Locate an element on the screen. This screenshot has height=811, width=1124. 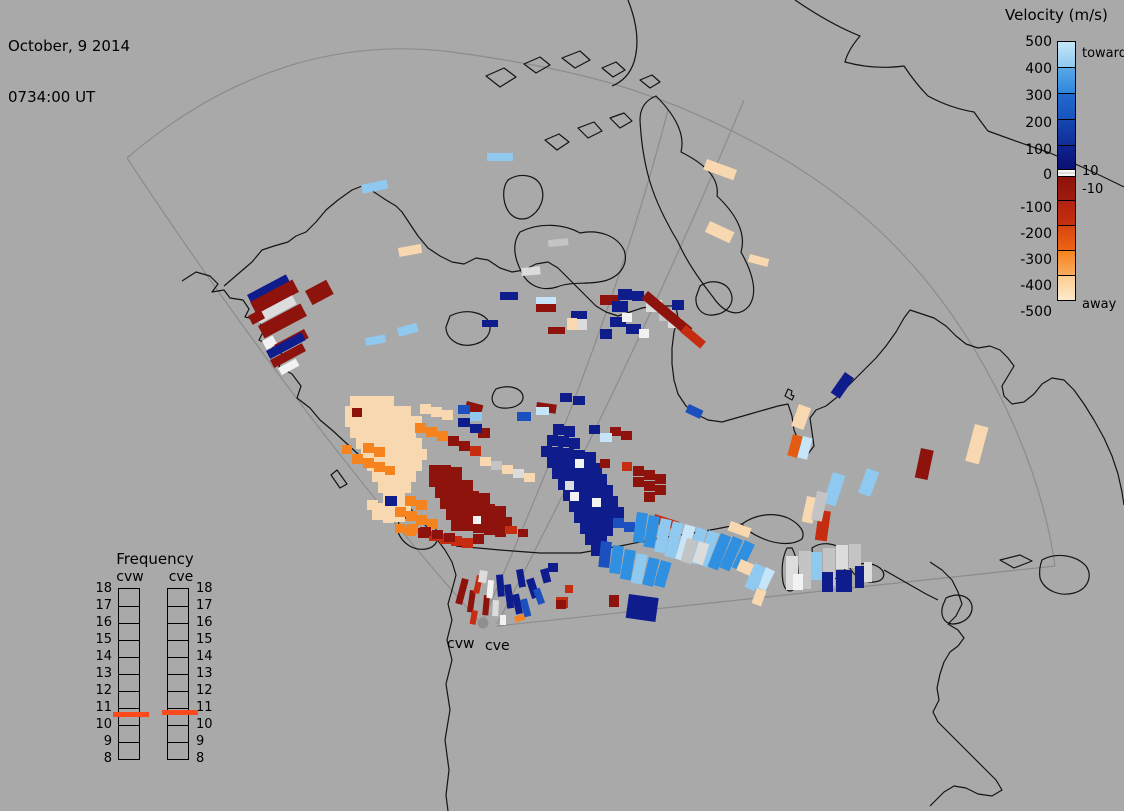
velocity-tick-label: -400 is located at coordinates (1036, 286).